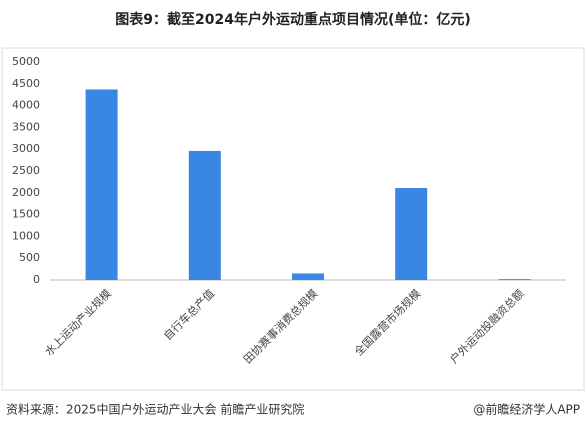 This screenshot has height=435, width=586. Describe the element at coordinates (280, 326) in the screenshot. I see `x-tick-label: 田协赛事消费总规模` at that location.